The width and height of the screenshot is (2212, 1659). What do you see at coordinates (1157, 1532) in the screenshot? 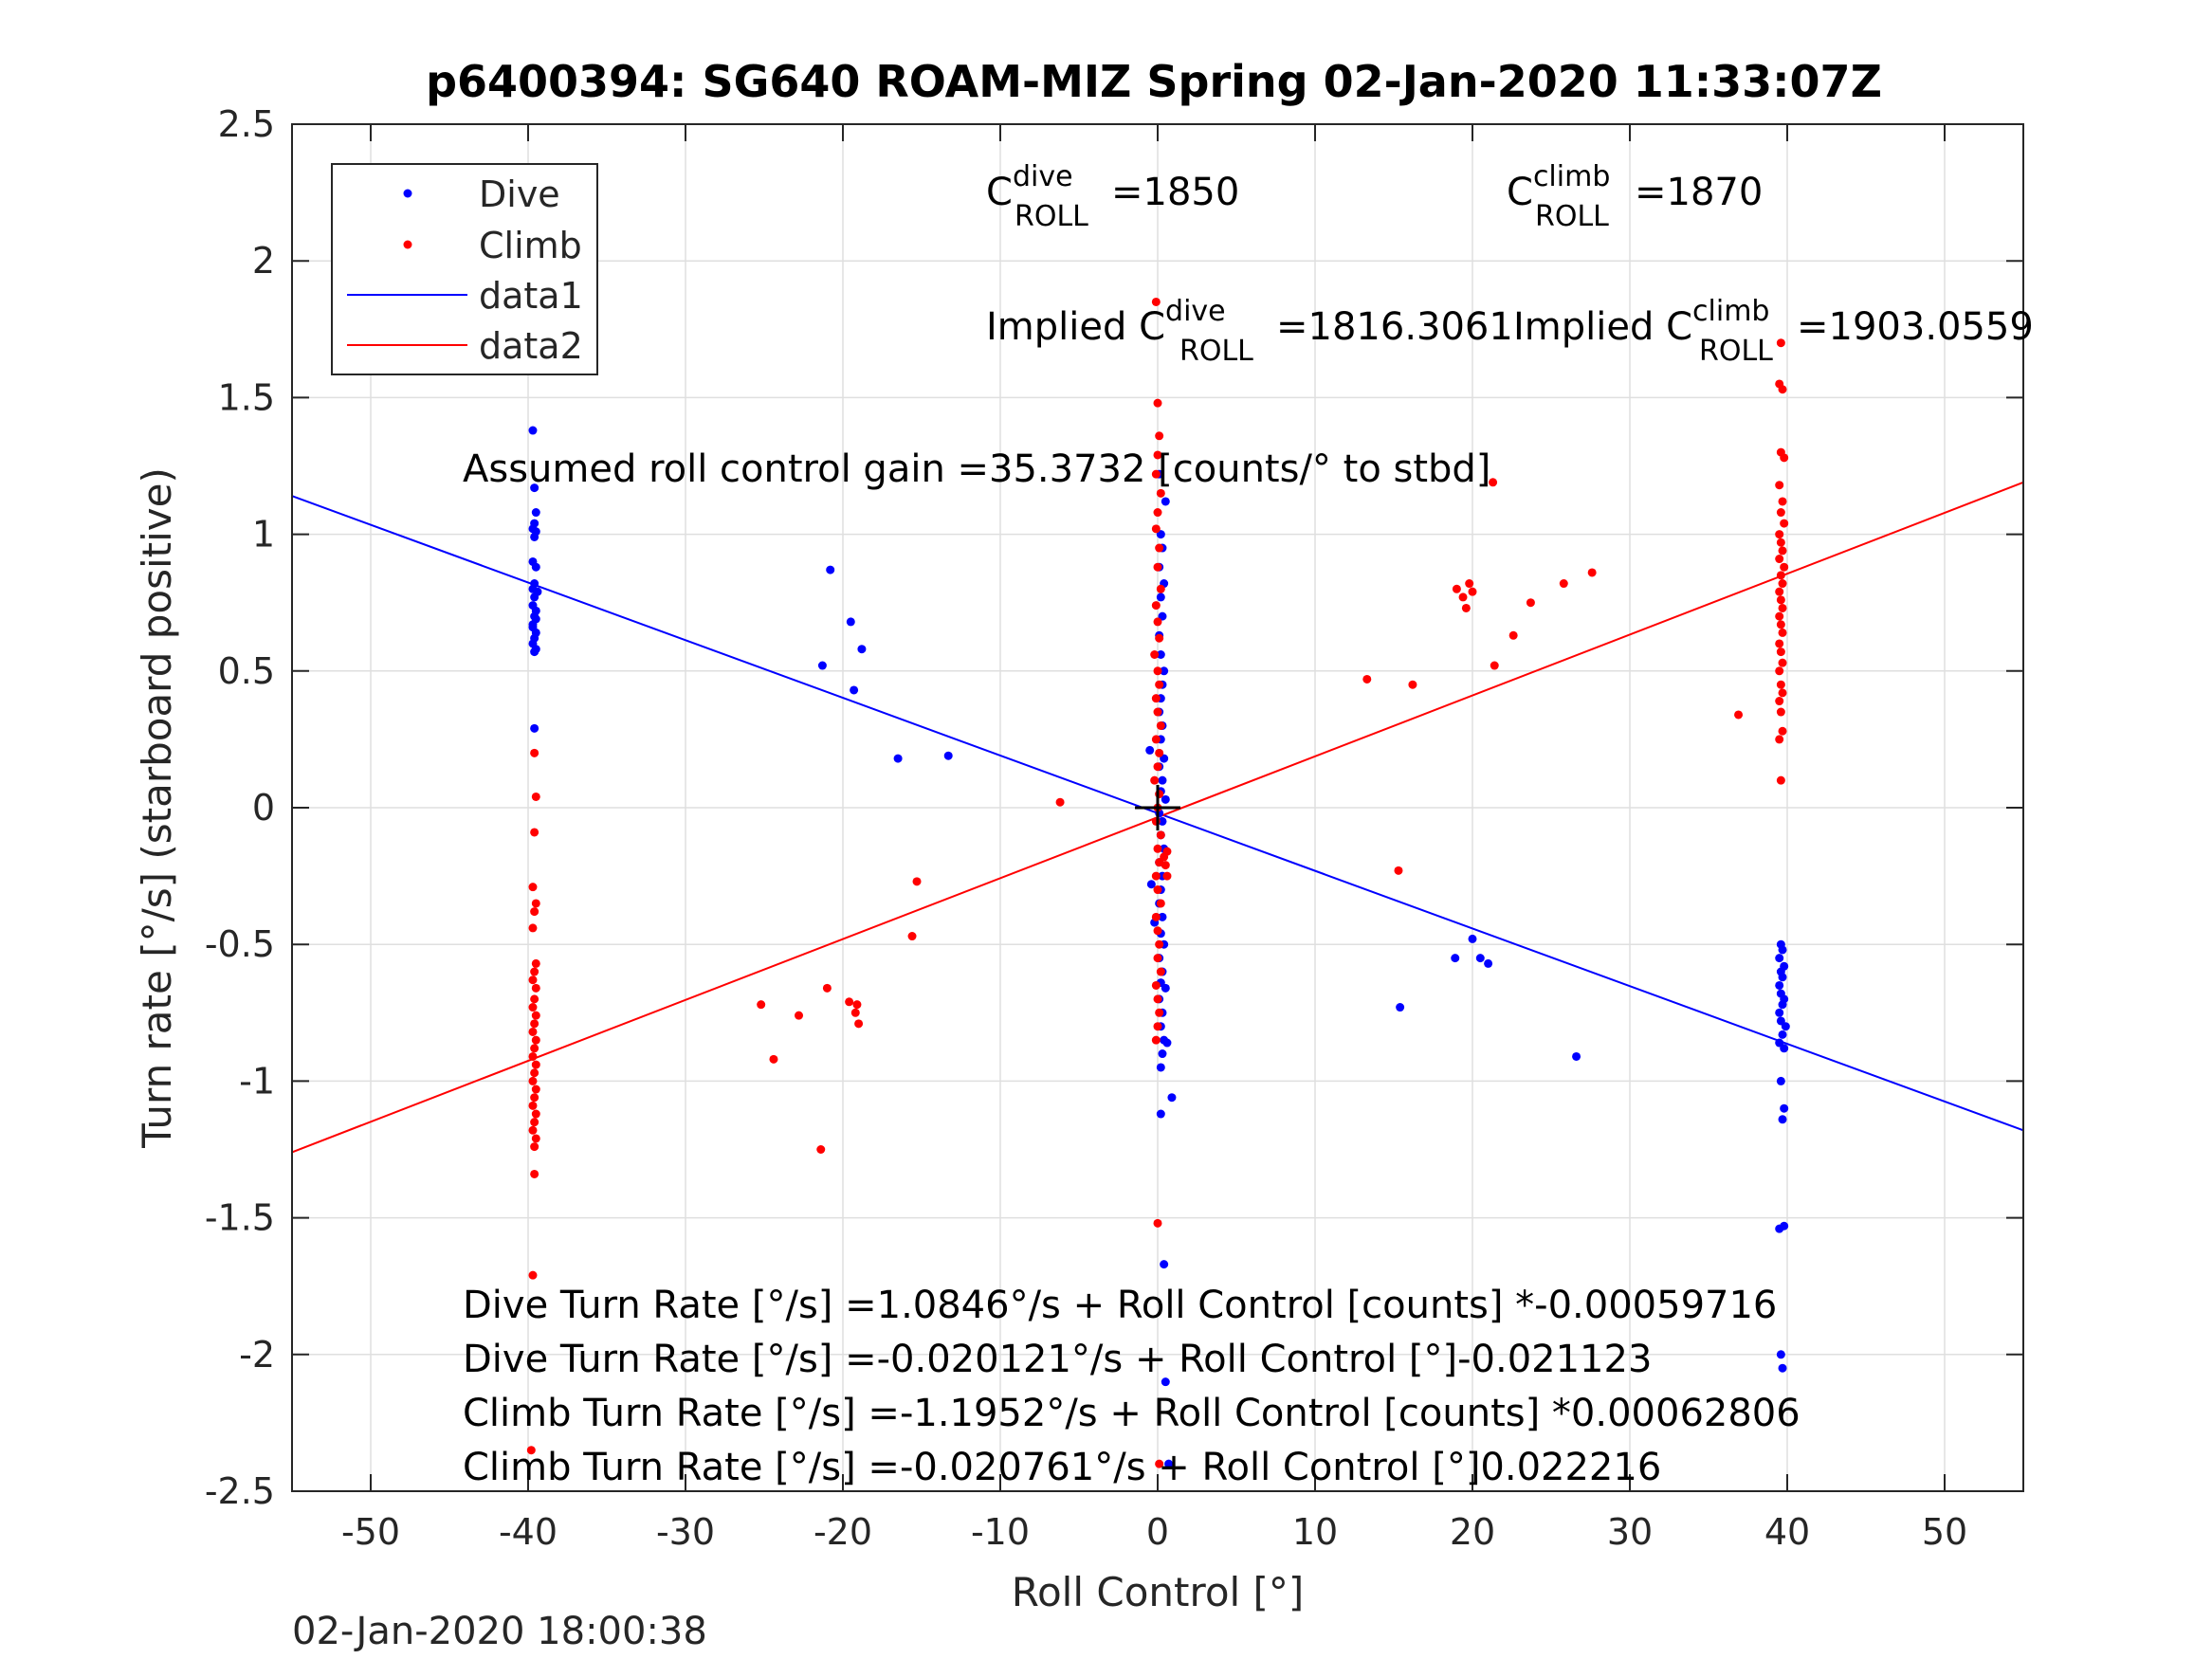
I see `x-tick-label: 0` at bounding box center [1157, 1532].